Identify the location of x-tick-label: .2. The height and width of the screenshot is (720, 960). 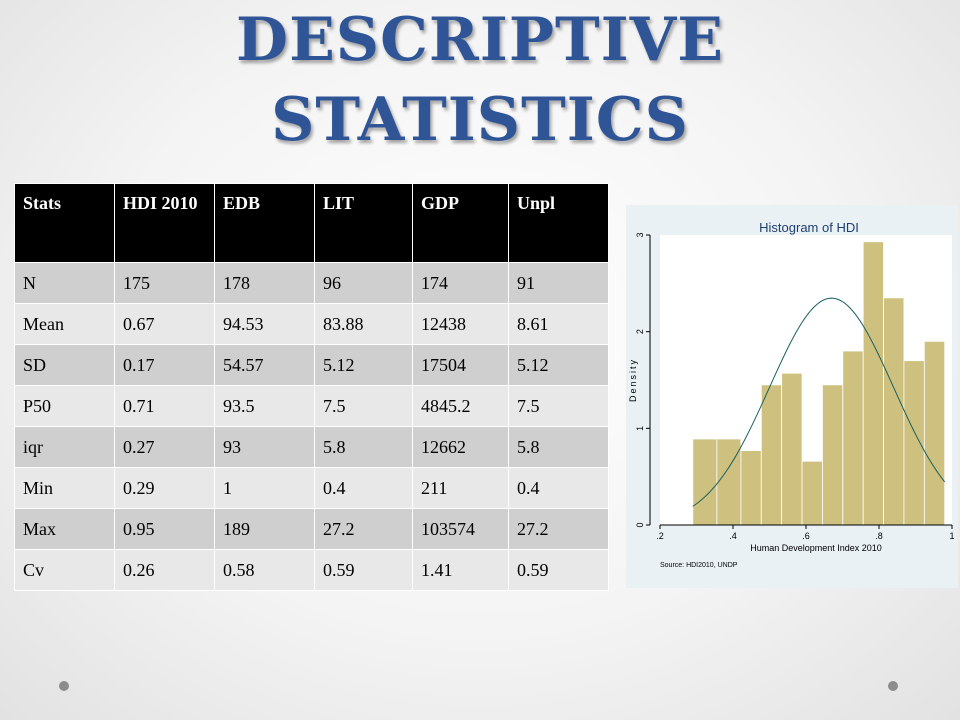
(660, 536).